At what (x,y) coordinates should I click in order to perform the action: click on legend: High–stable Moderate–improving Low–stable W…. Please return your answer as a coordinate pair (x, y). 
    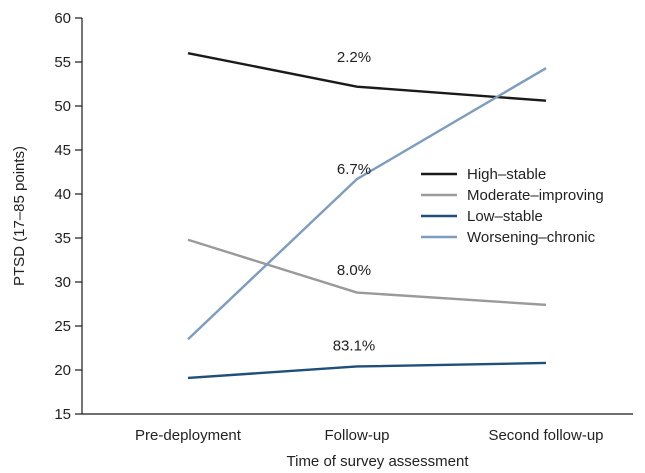
    Looking at the image, I should click on (512, 206).